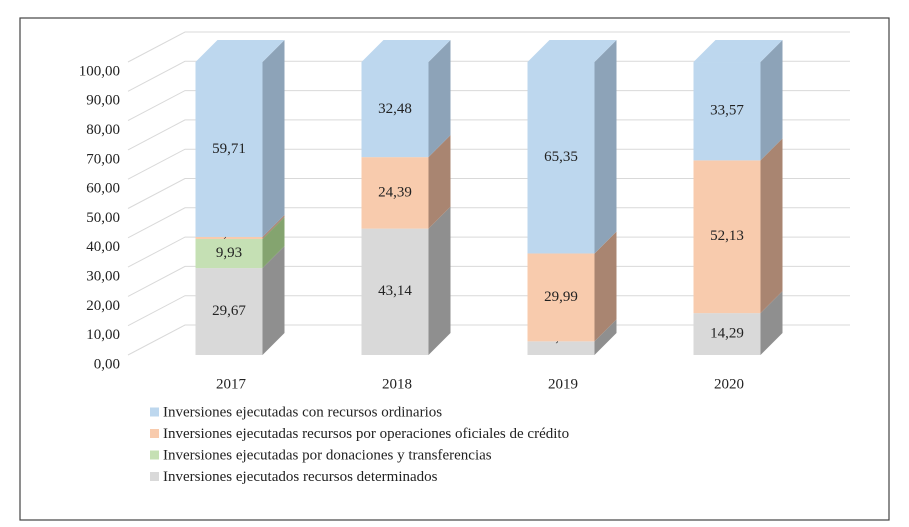 This screenshot has width=909, height=527. I want to click on data-label: 24,39, so click(395, 192).